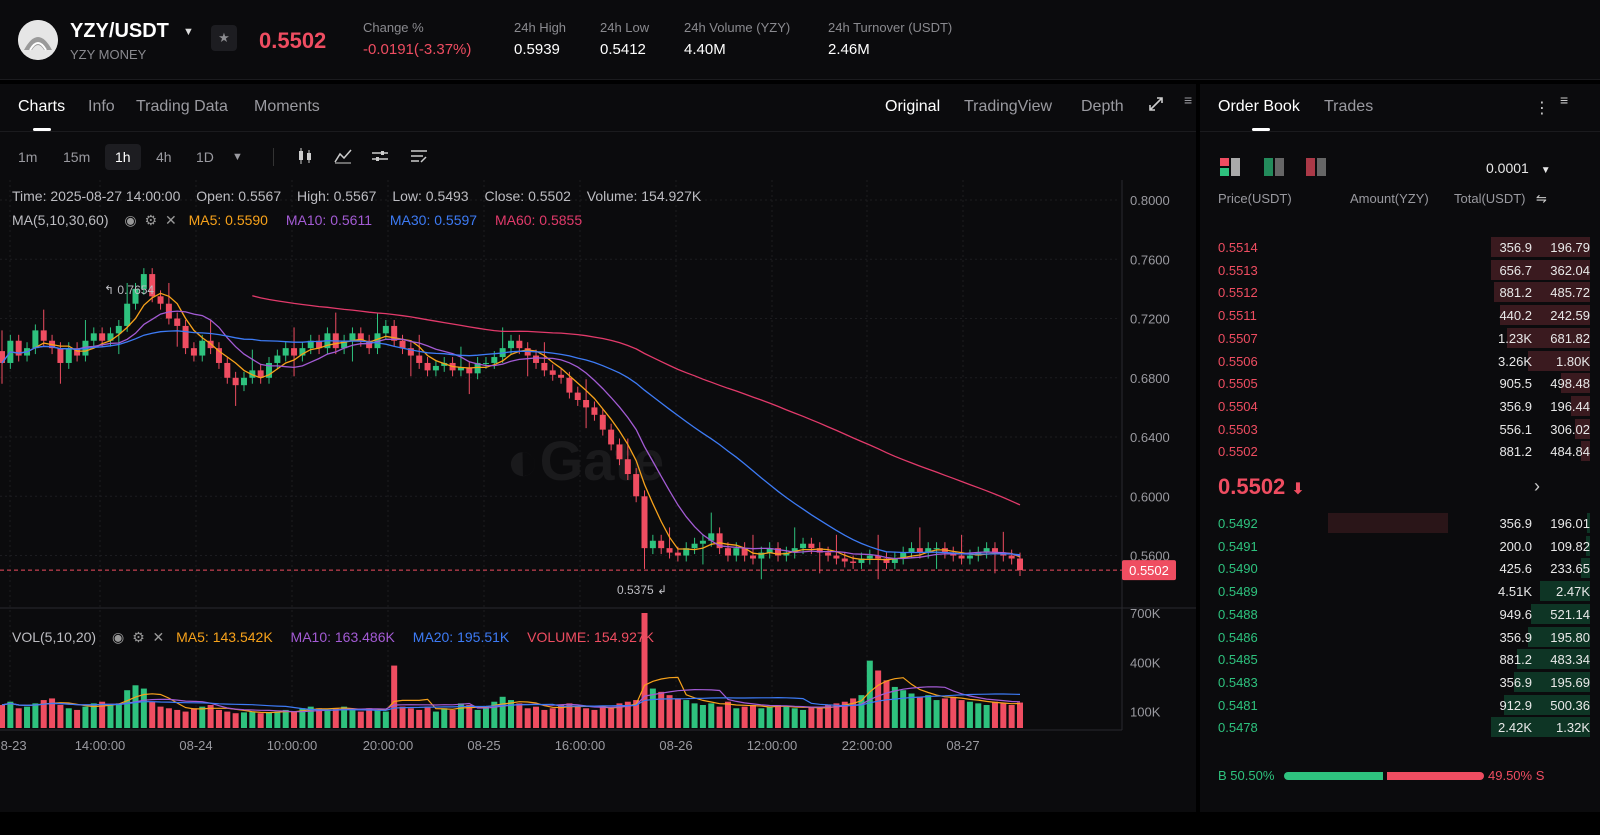  What do you see at coordinates (1261, 487) in the screenshot?
I see `mid-price: 0.5502 ⬇` at bounding box center [1261, 487].